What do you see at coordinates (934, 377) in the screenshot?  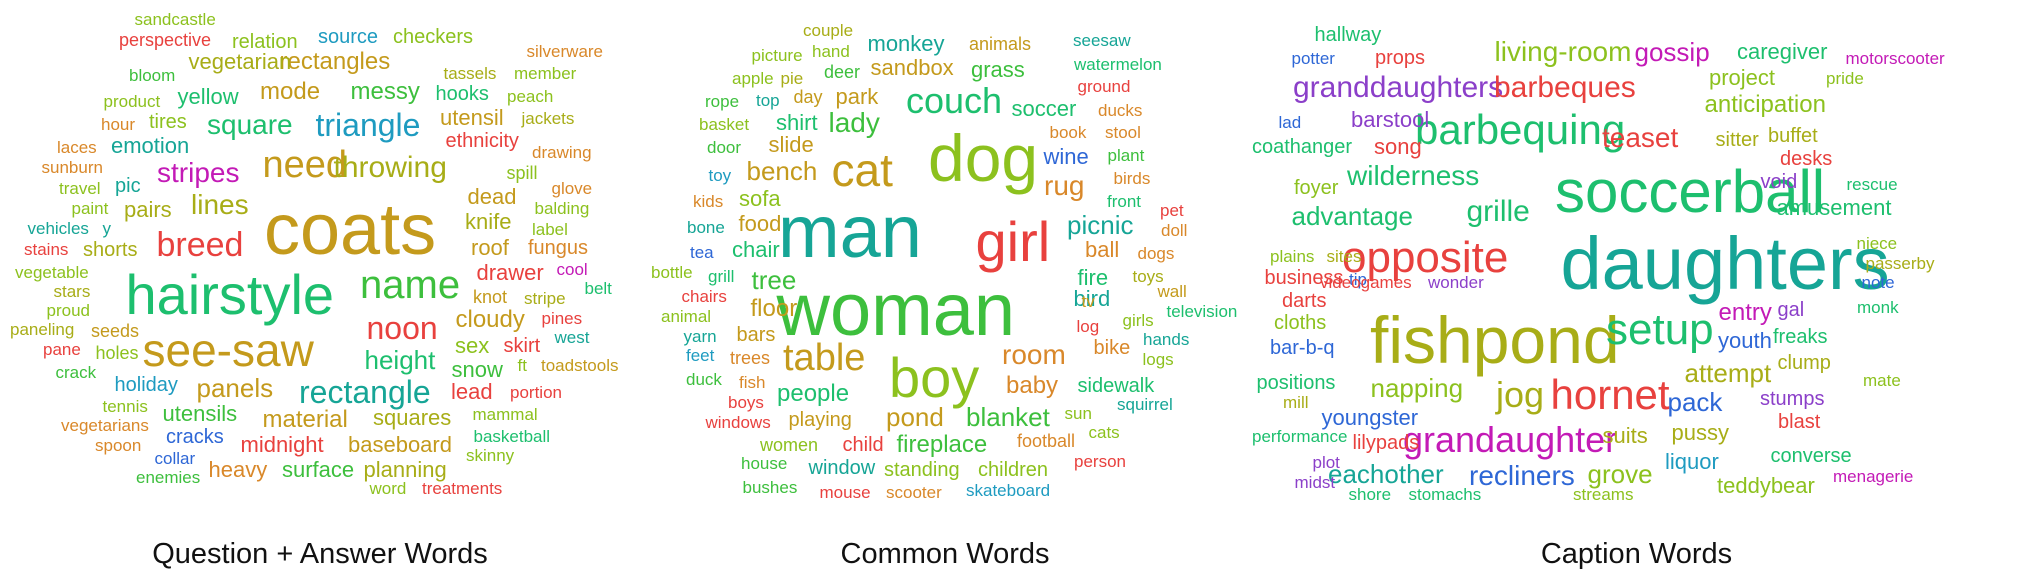 I see `cloud-word-boy: boy` at bounding box center [934, 377].